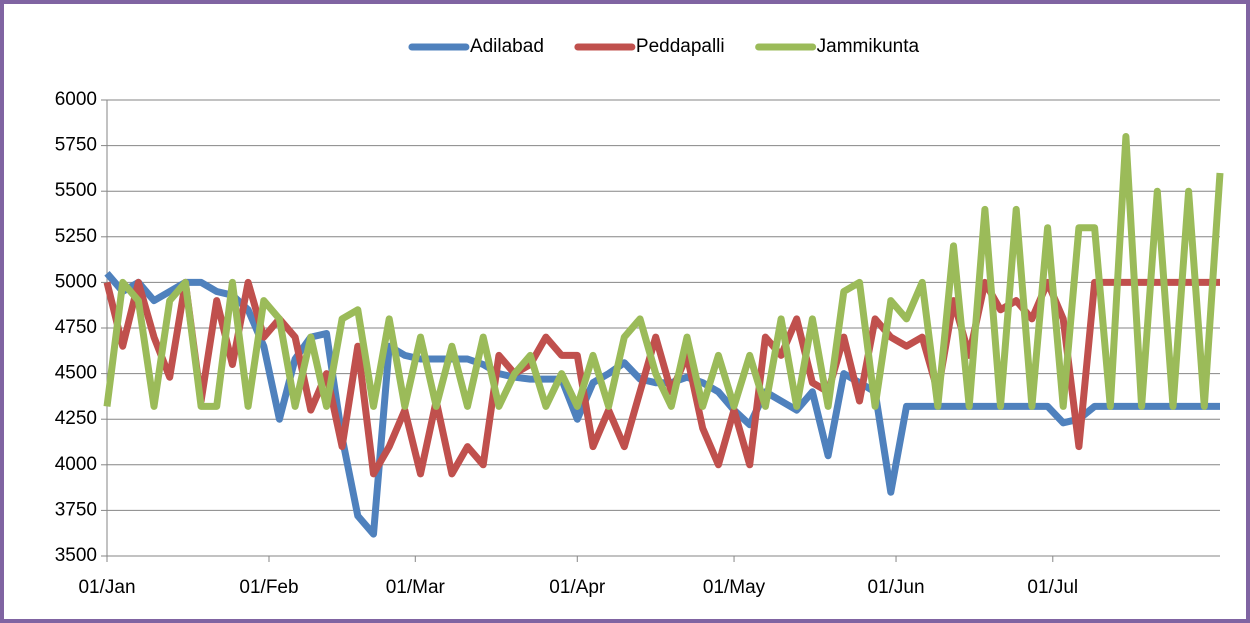 The width and height of the screenshot is (1250, 623). What do you see at coordinates (268, 587) in the screenshot?
I see `x-tick-label: 01/Feb` at bounding box center [268, 587].